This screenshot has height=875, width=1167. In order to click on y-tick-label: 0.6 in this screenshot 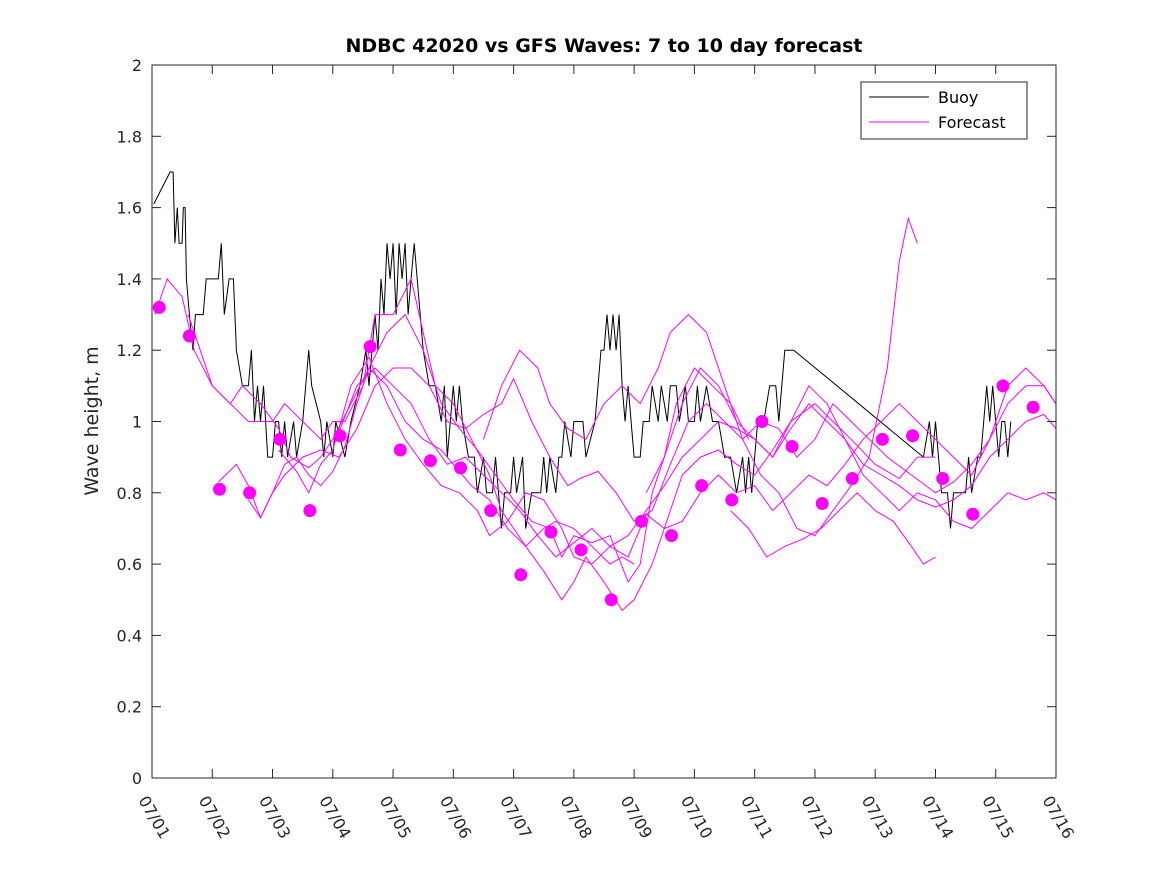, I will do `click(129, 564)`.